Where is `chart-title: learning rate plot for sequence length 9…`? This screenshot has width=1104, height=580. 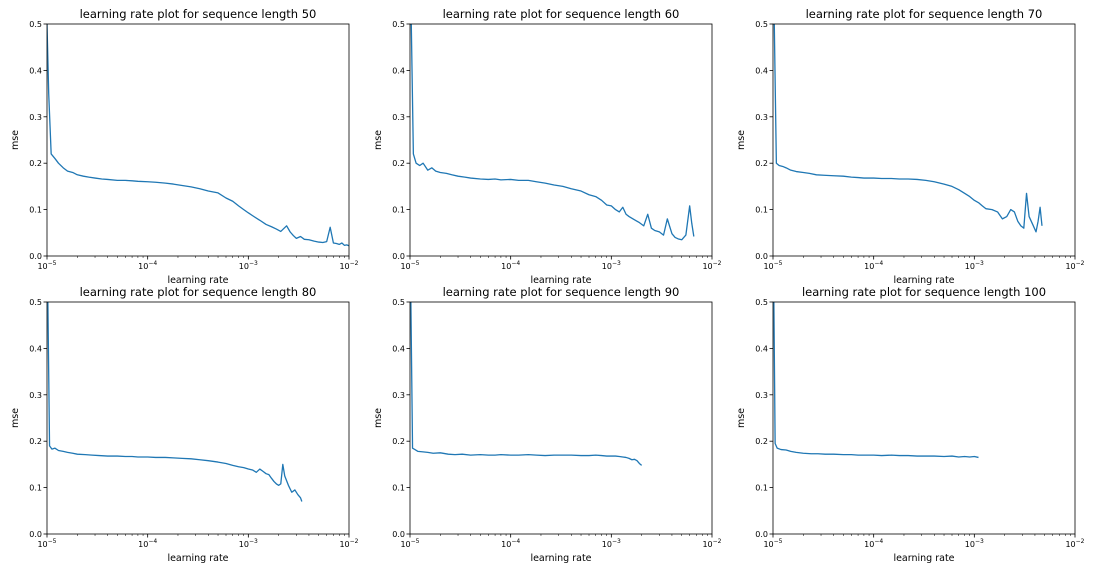
chart-title: learning rate plot for sequence length 9… is located at coordinates (561, 292).